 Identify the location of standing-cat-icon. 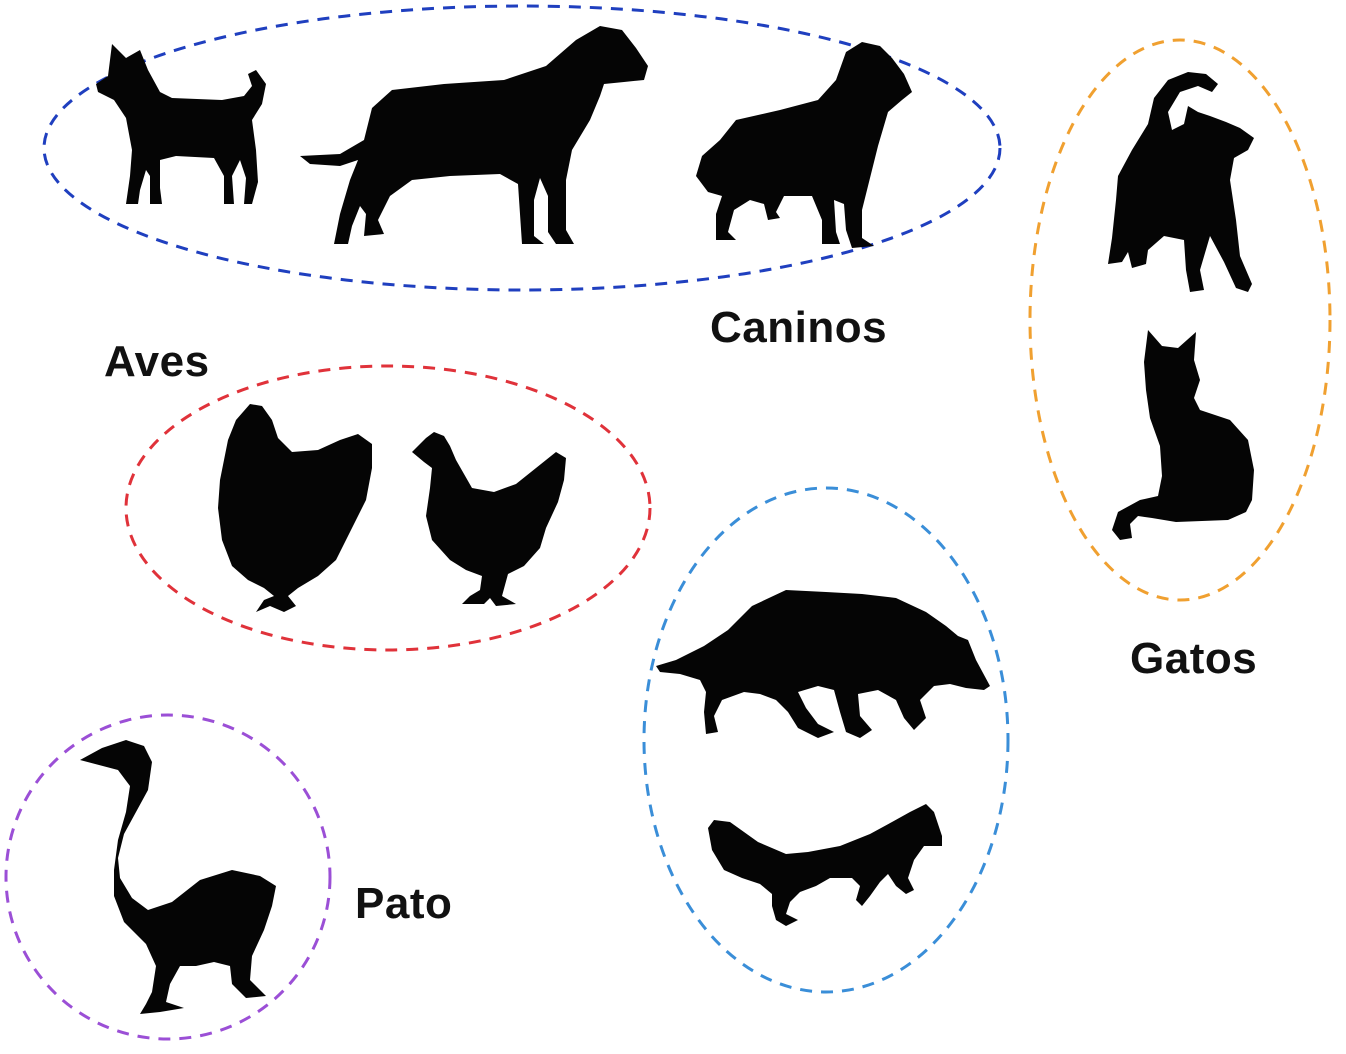
(1181, 182).